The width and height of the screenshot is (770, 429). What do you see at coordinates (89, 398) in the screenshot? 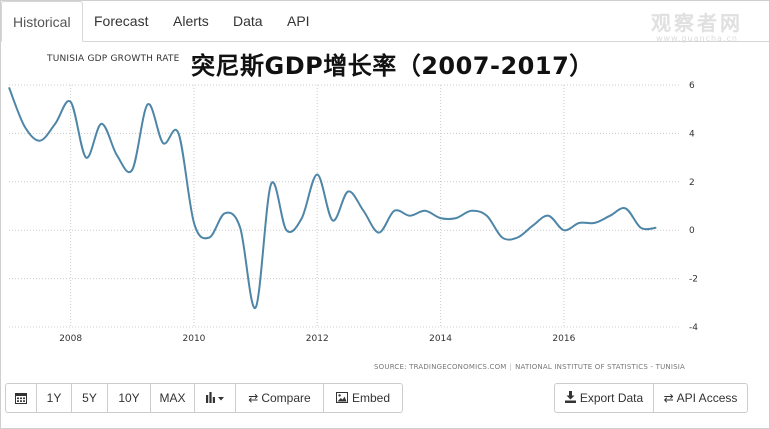
I see `range-5y-button: 5Y` at bounding box center [89, 398].